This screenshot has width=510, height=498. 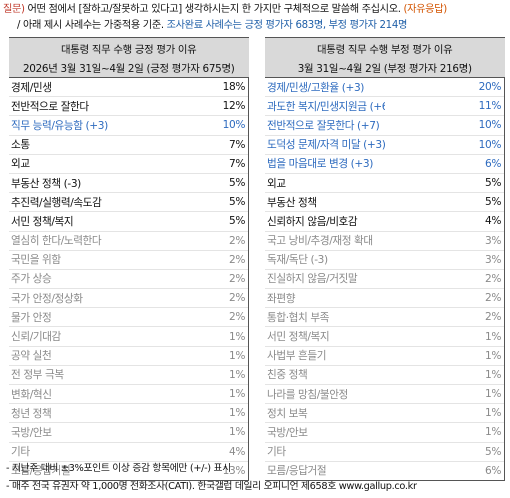 I want to click on negative-reason-label: 좌편향, so click(x=325, y=298).